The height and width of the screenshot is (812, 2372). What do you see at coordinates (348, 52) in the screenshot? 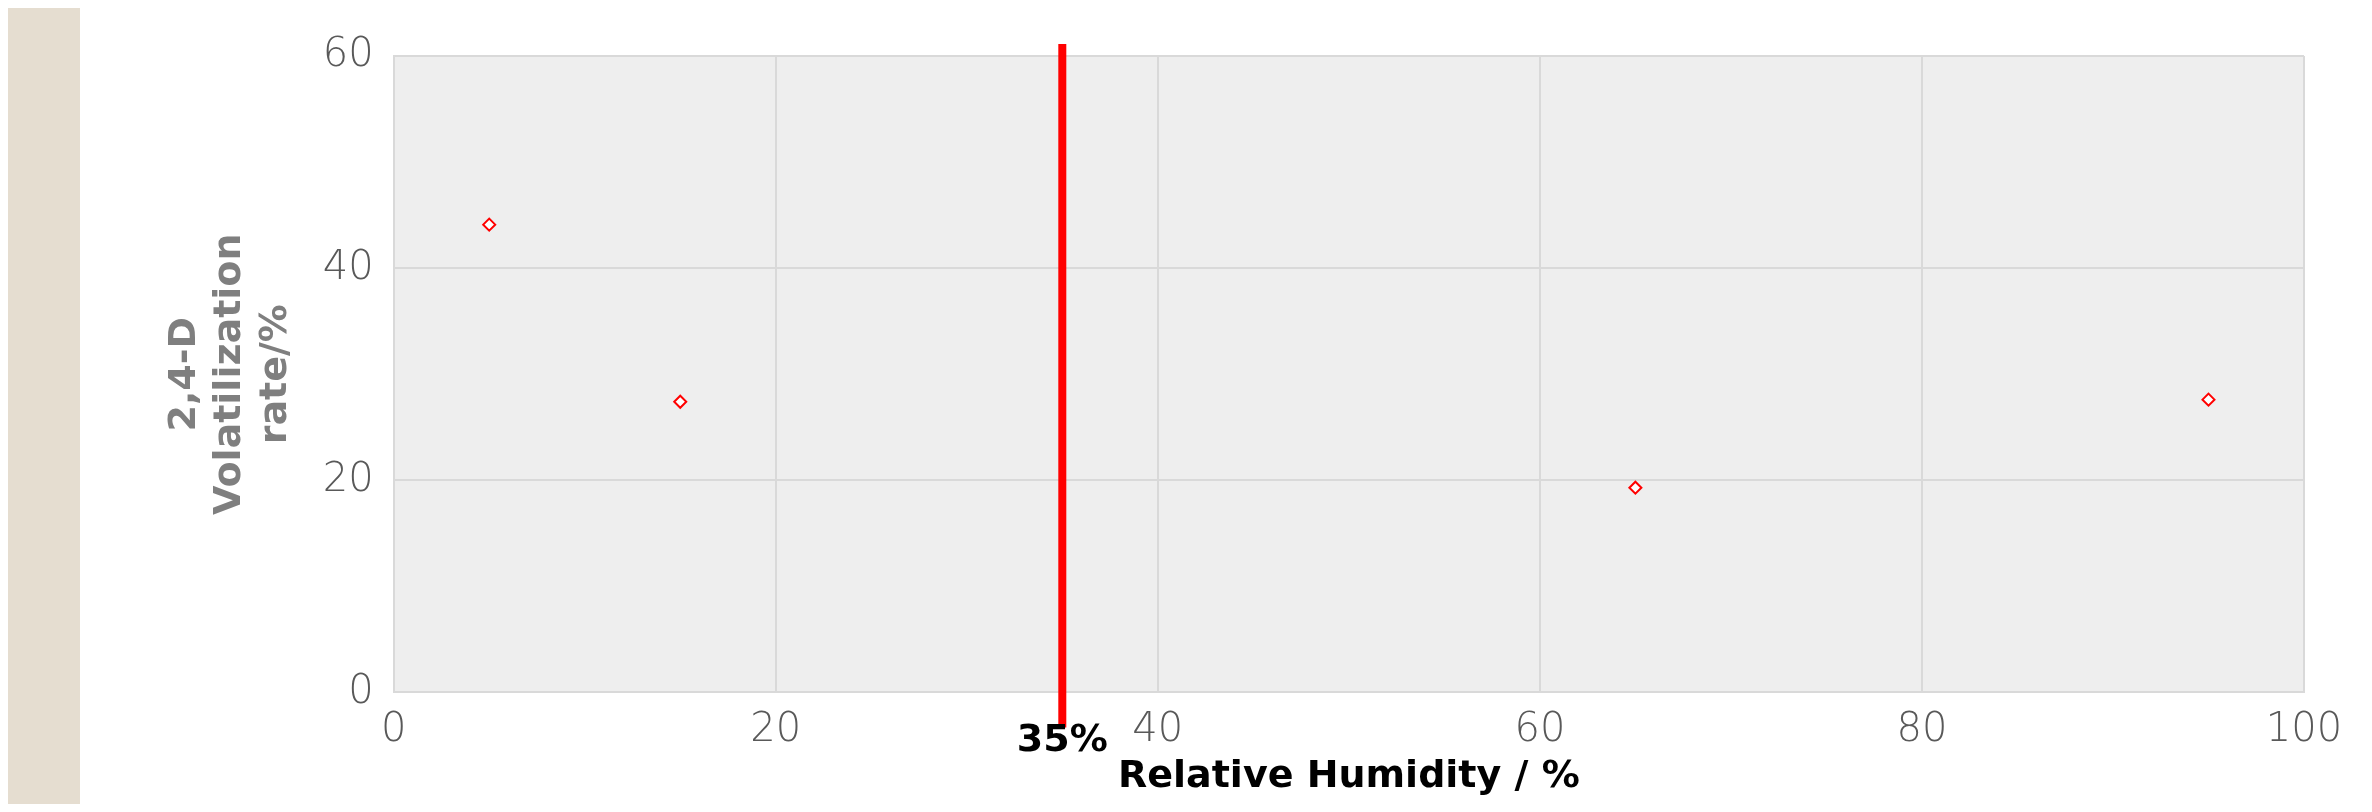
I see `y-tick-label: 60` at bounding box center [348, 52].